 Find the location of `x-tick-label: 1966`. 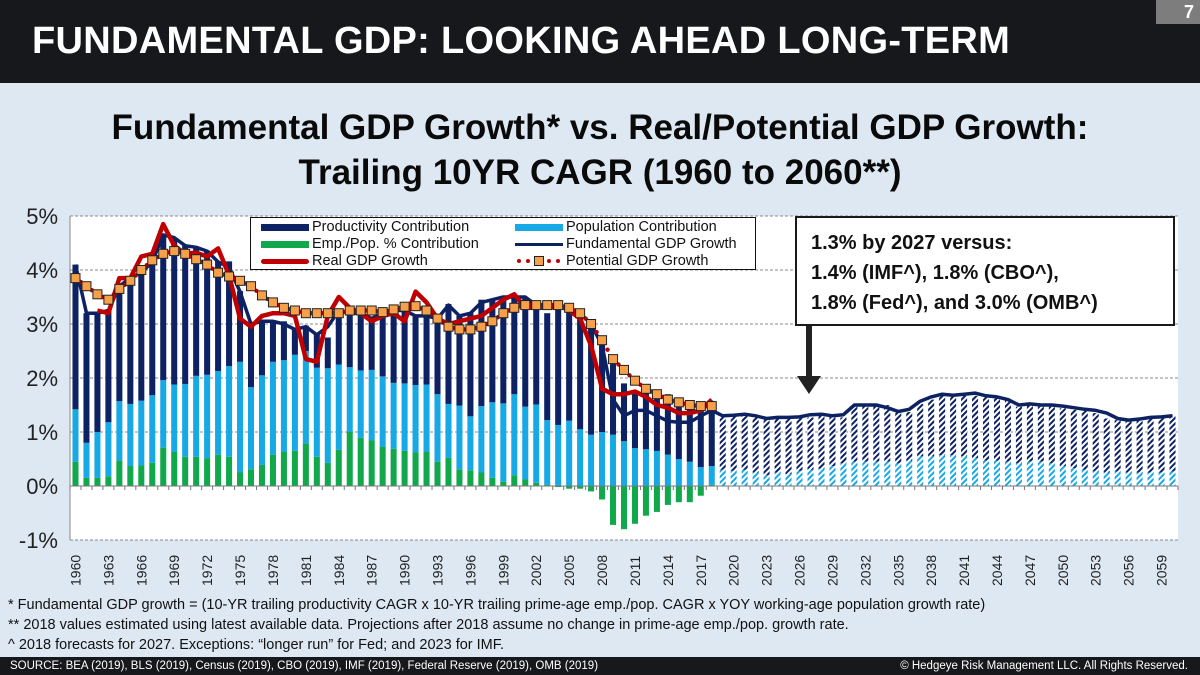

x-tick-label: 1966 is located at coordinates (141, 570).